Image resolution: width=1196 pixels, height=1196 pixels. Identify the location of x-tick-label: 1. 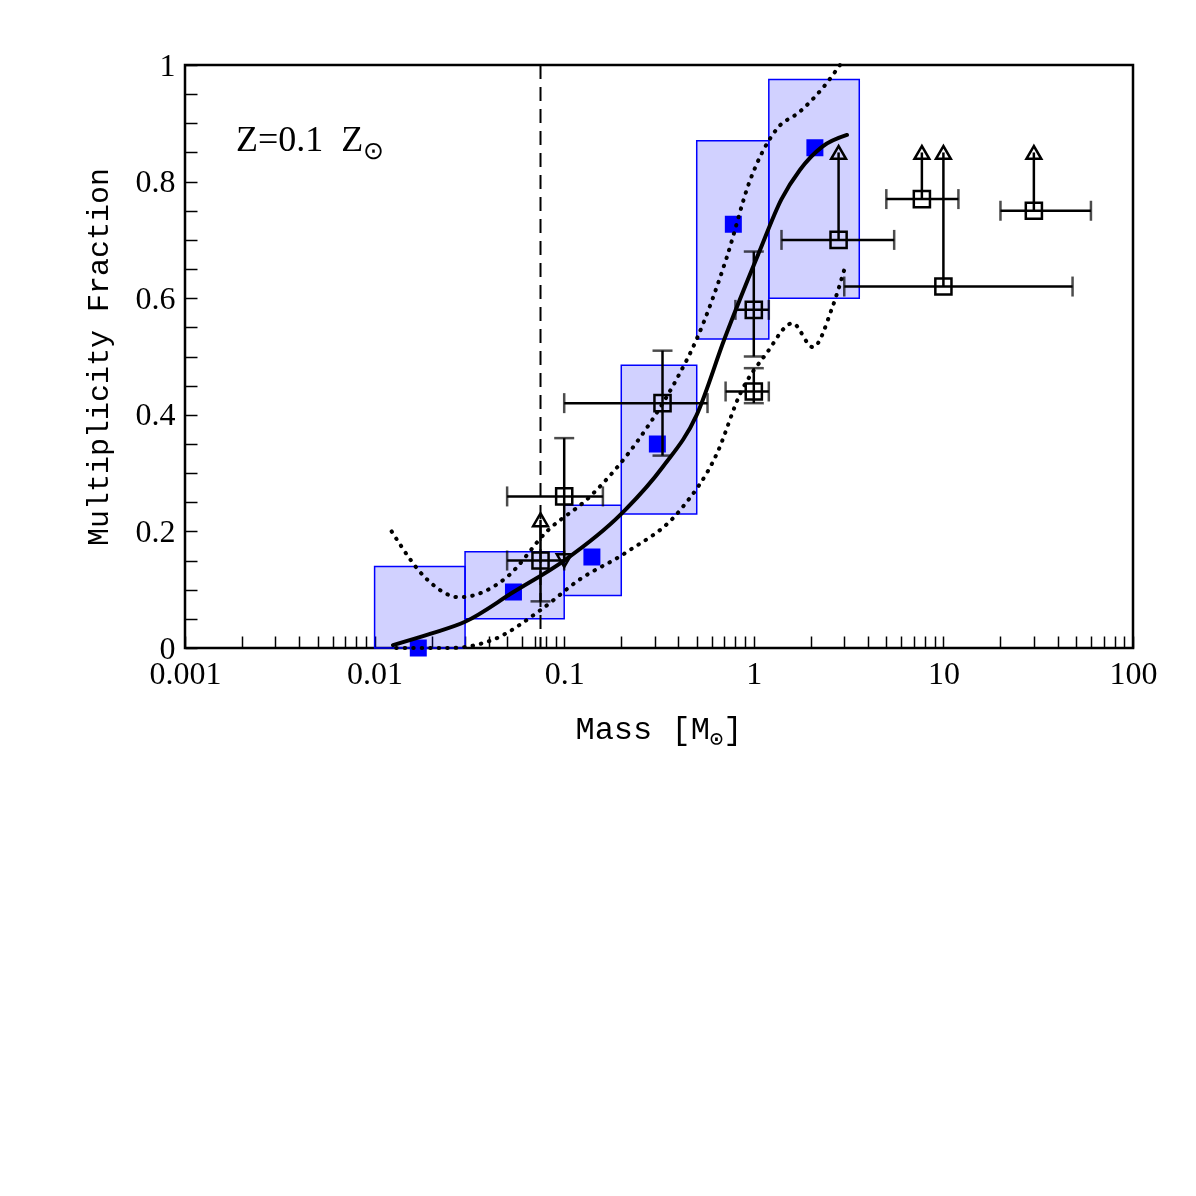
(754, 672).